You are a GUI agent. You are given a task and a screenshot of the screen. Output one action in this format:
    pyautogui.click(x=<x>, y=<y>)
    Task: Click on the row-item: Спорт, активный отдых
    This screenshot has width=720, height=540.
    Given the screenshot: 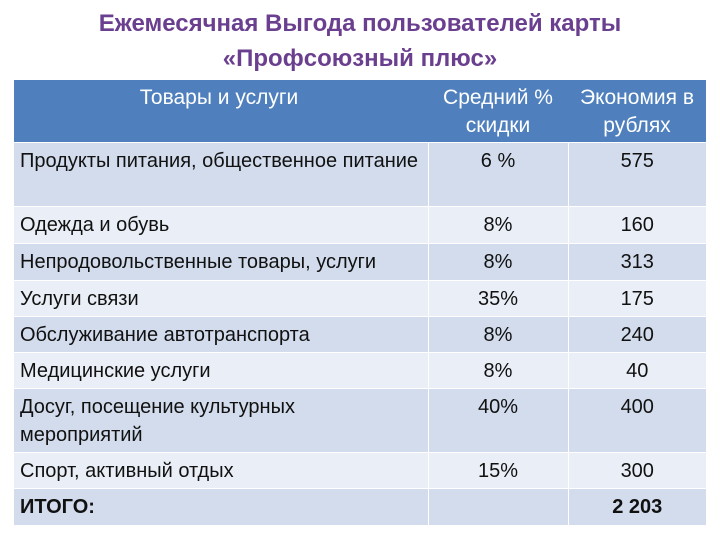 What is the action you would take?
    pyautogui.click(x=221, y=470)
    